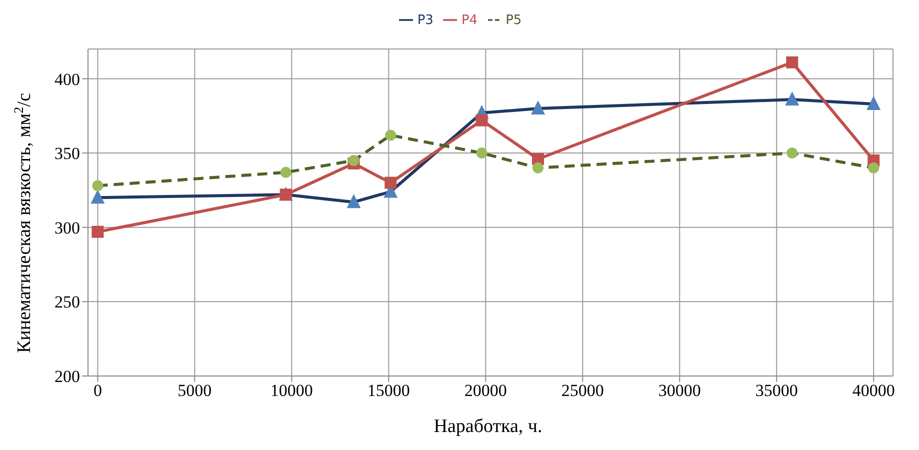  Describe the element at coordinates (873, 390) in the screenshot. I see `x-tick-label: 40000` at that location.